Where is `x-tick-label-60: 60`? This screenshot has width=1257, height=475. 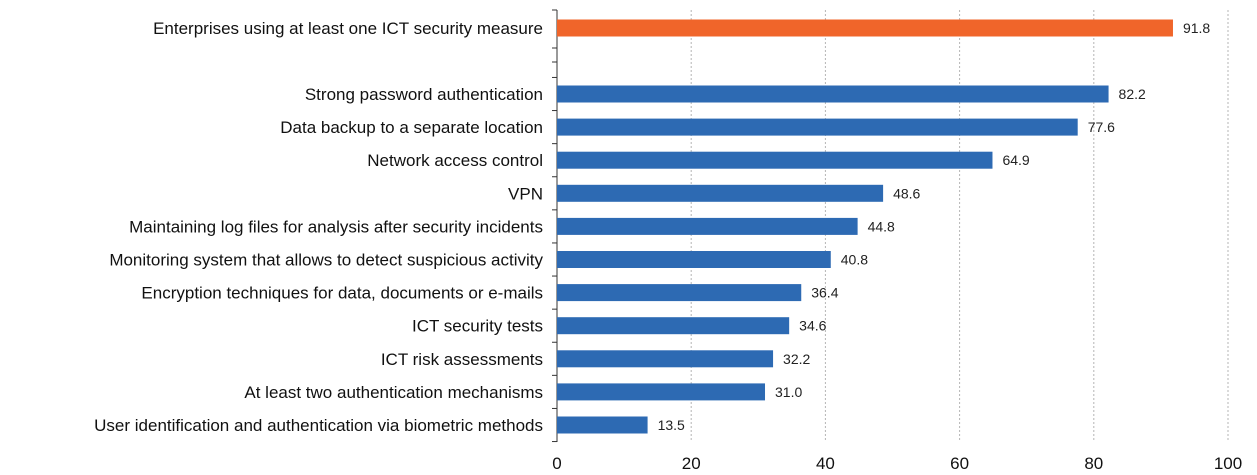 x-tick-label-60: 60 is located at coordinates (959, 463).